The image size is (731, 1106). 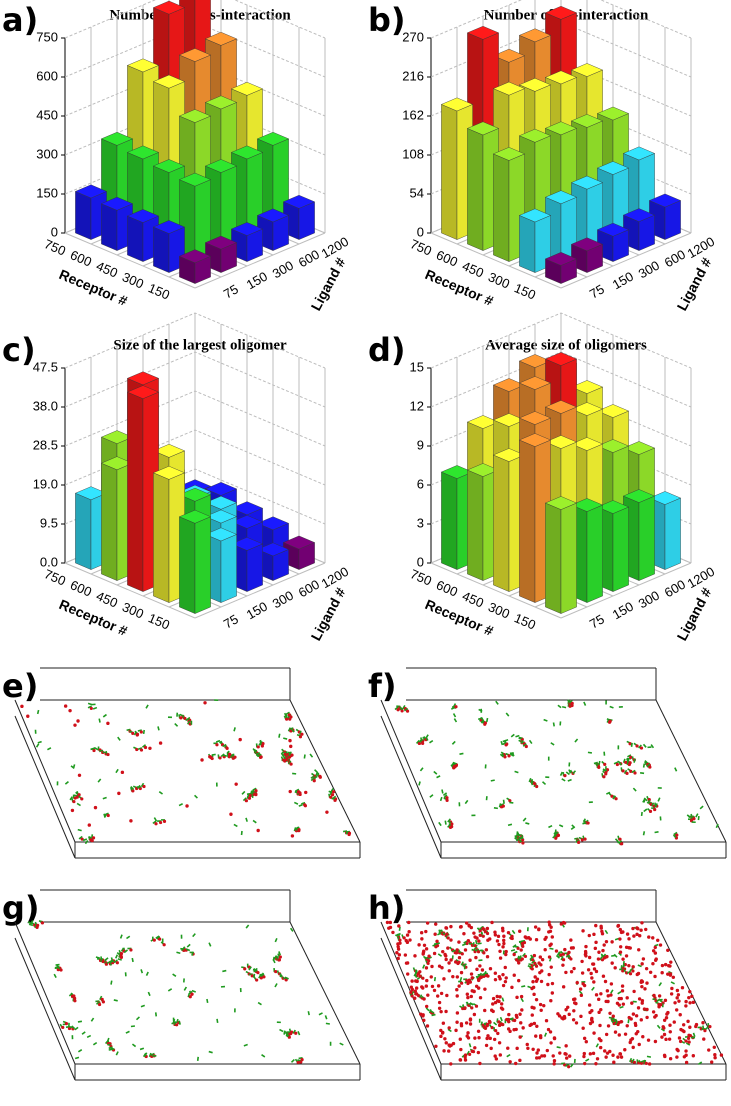 I want to click on x-axis-label: Receptor #, so click(x=459, y=287).